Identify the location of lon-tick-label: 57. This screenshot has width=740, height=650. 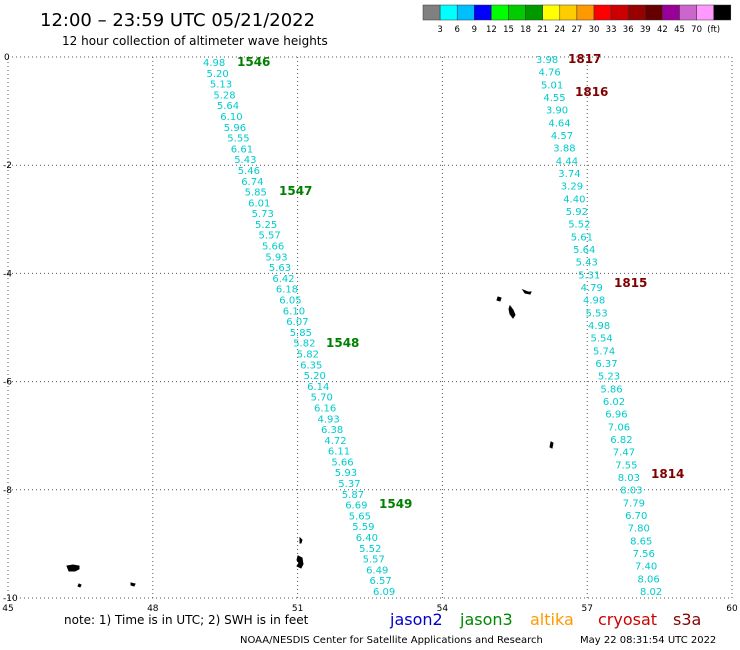
(586, 609).